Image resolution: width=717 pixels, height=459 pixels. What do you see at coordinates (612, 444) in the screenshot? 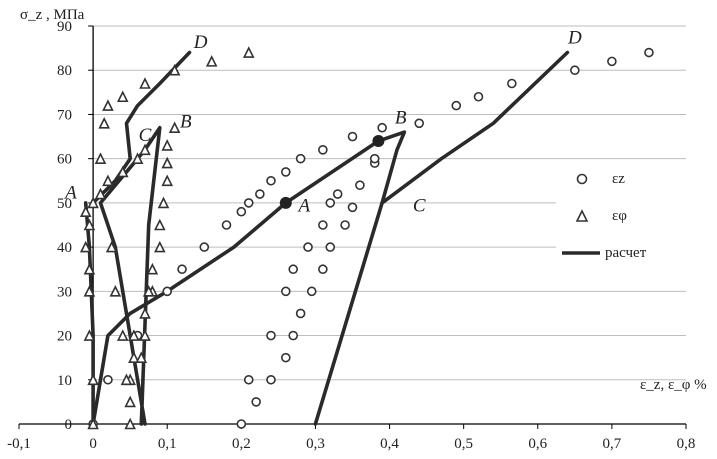
I see `x-tick-label: 0,7` at bounding box center [612, 444].